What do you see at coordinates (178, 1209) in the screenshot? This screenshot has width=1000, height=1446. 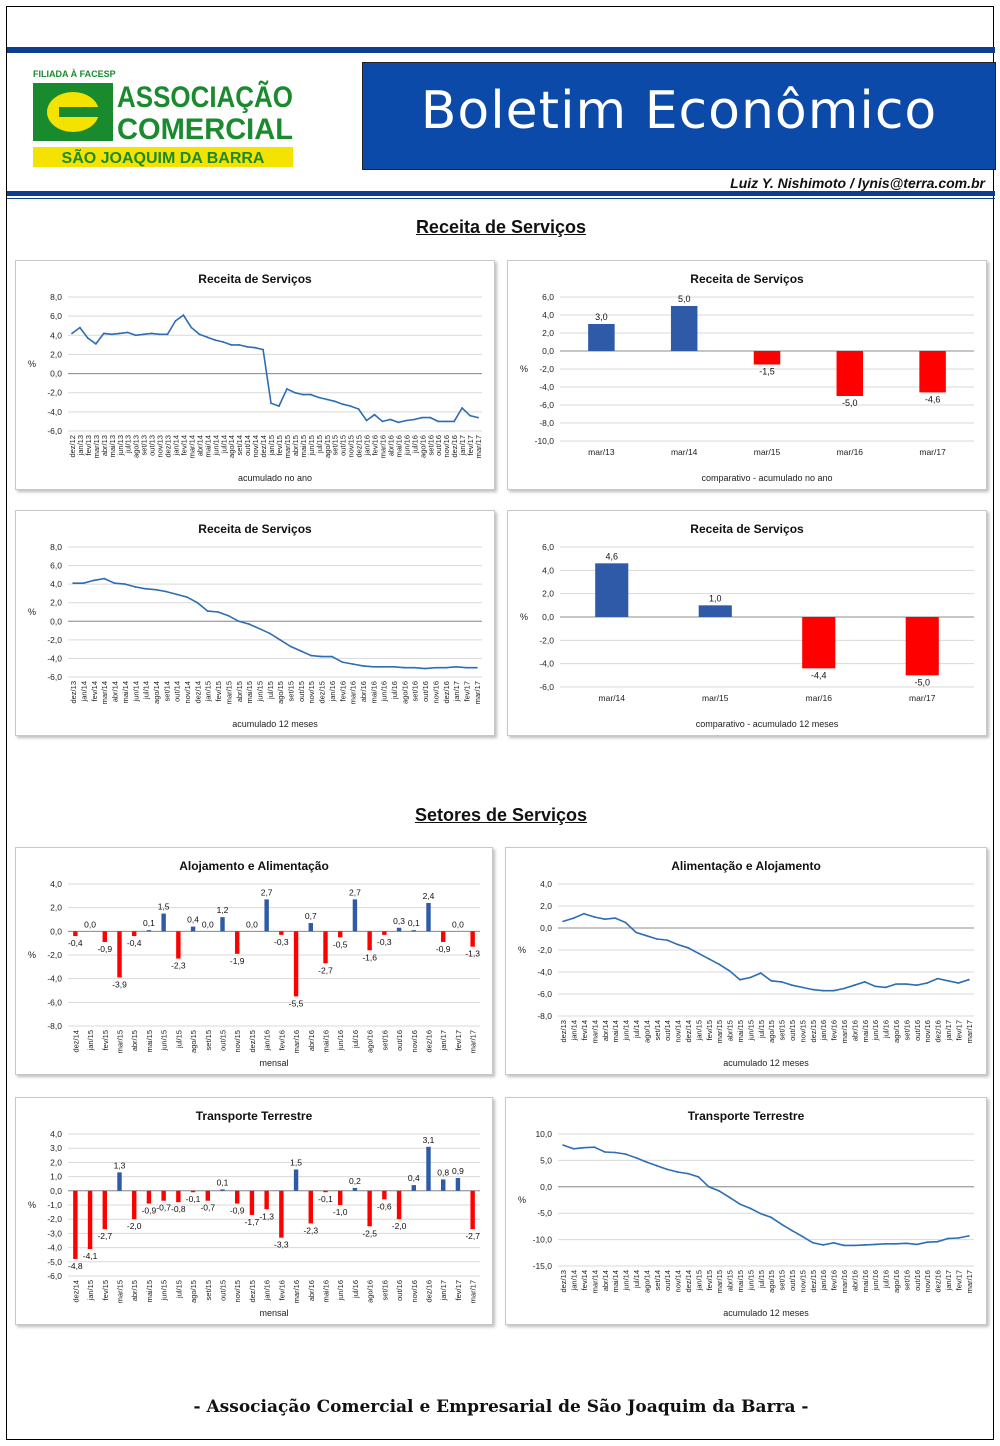 I see `data-label: -0,8` at bounding box center [178, 1209].